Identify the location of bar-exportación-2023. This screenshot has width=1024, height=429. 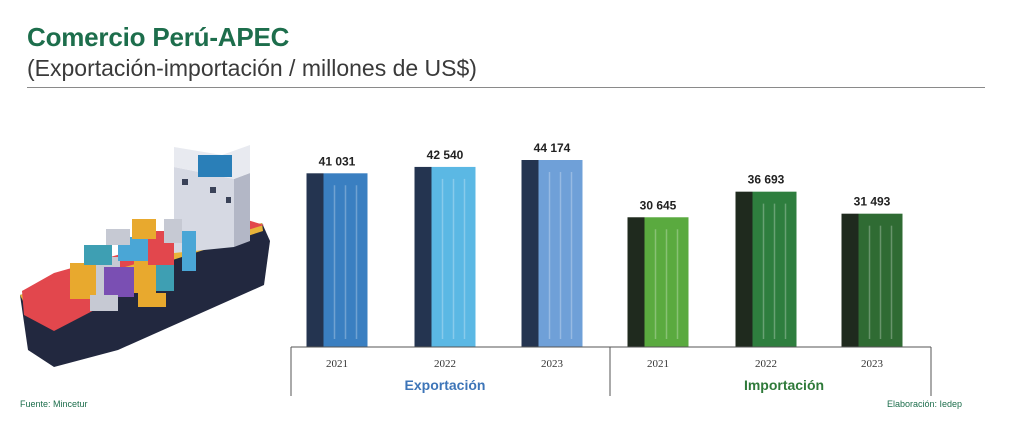
(552, 253).